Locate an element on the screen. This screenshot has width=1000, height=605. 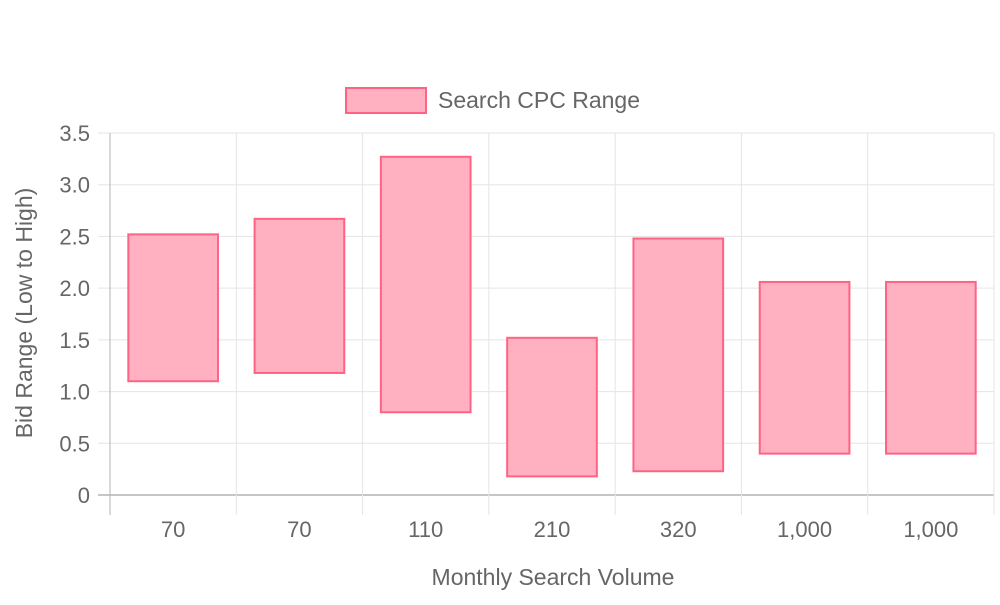
x-axis-ticks: 70 70 110 210 320 1,000 1,000 is located at coordinates (559, 529).